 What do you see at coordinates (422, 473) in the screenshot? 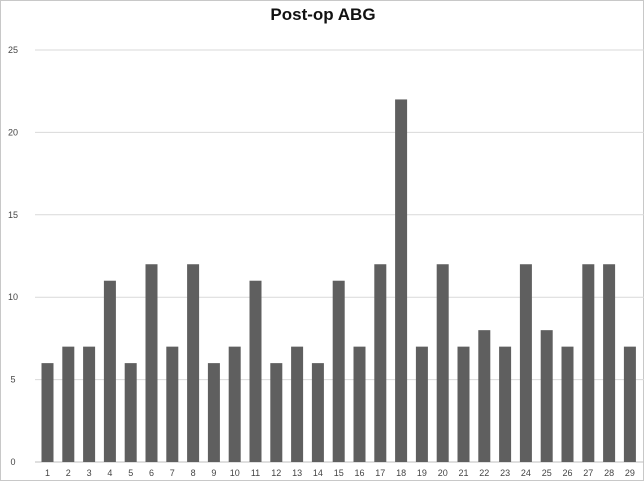
I see `x-tick-label: 19` at bounding box center [422, 473].